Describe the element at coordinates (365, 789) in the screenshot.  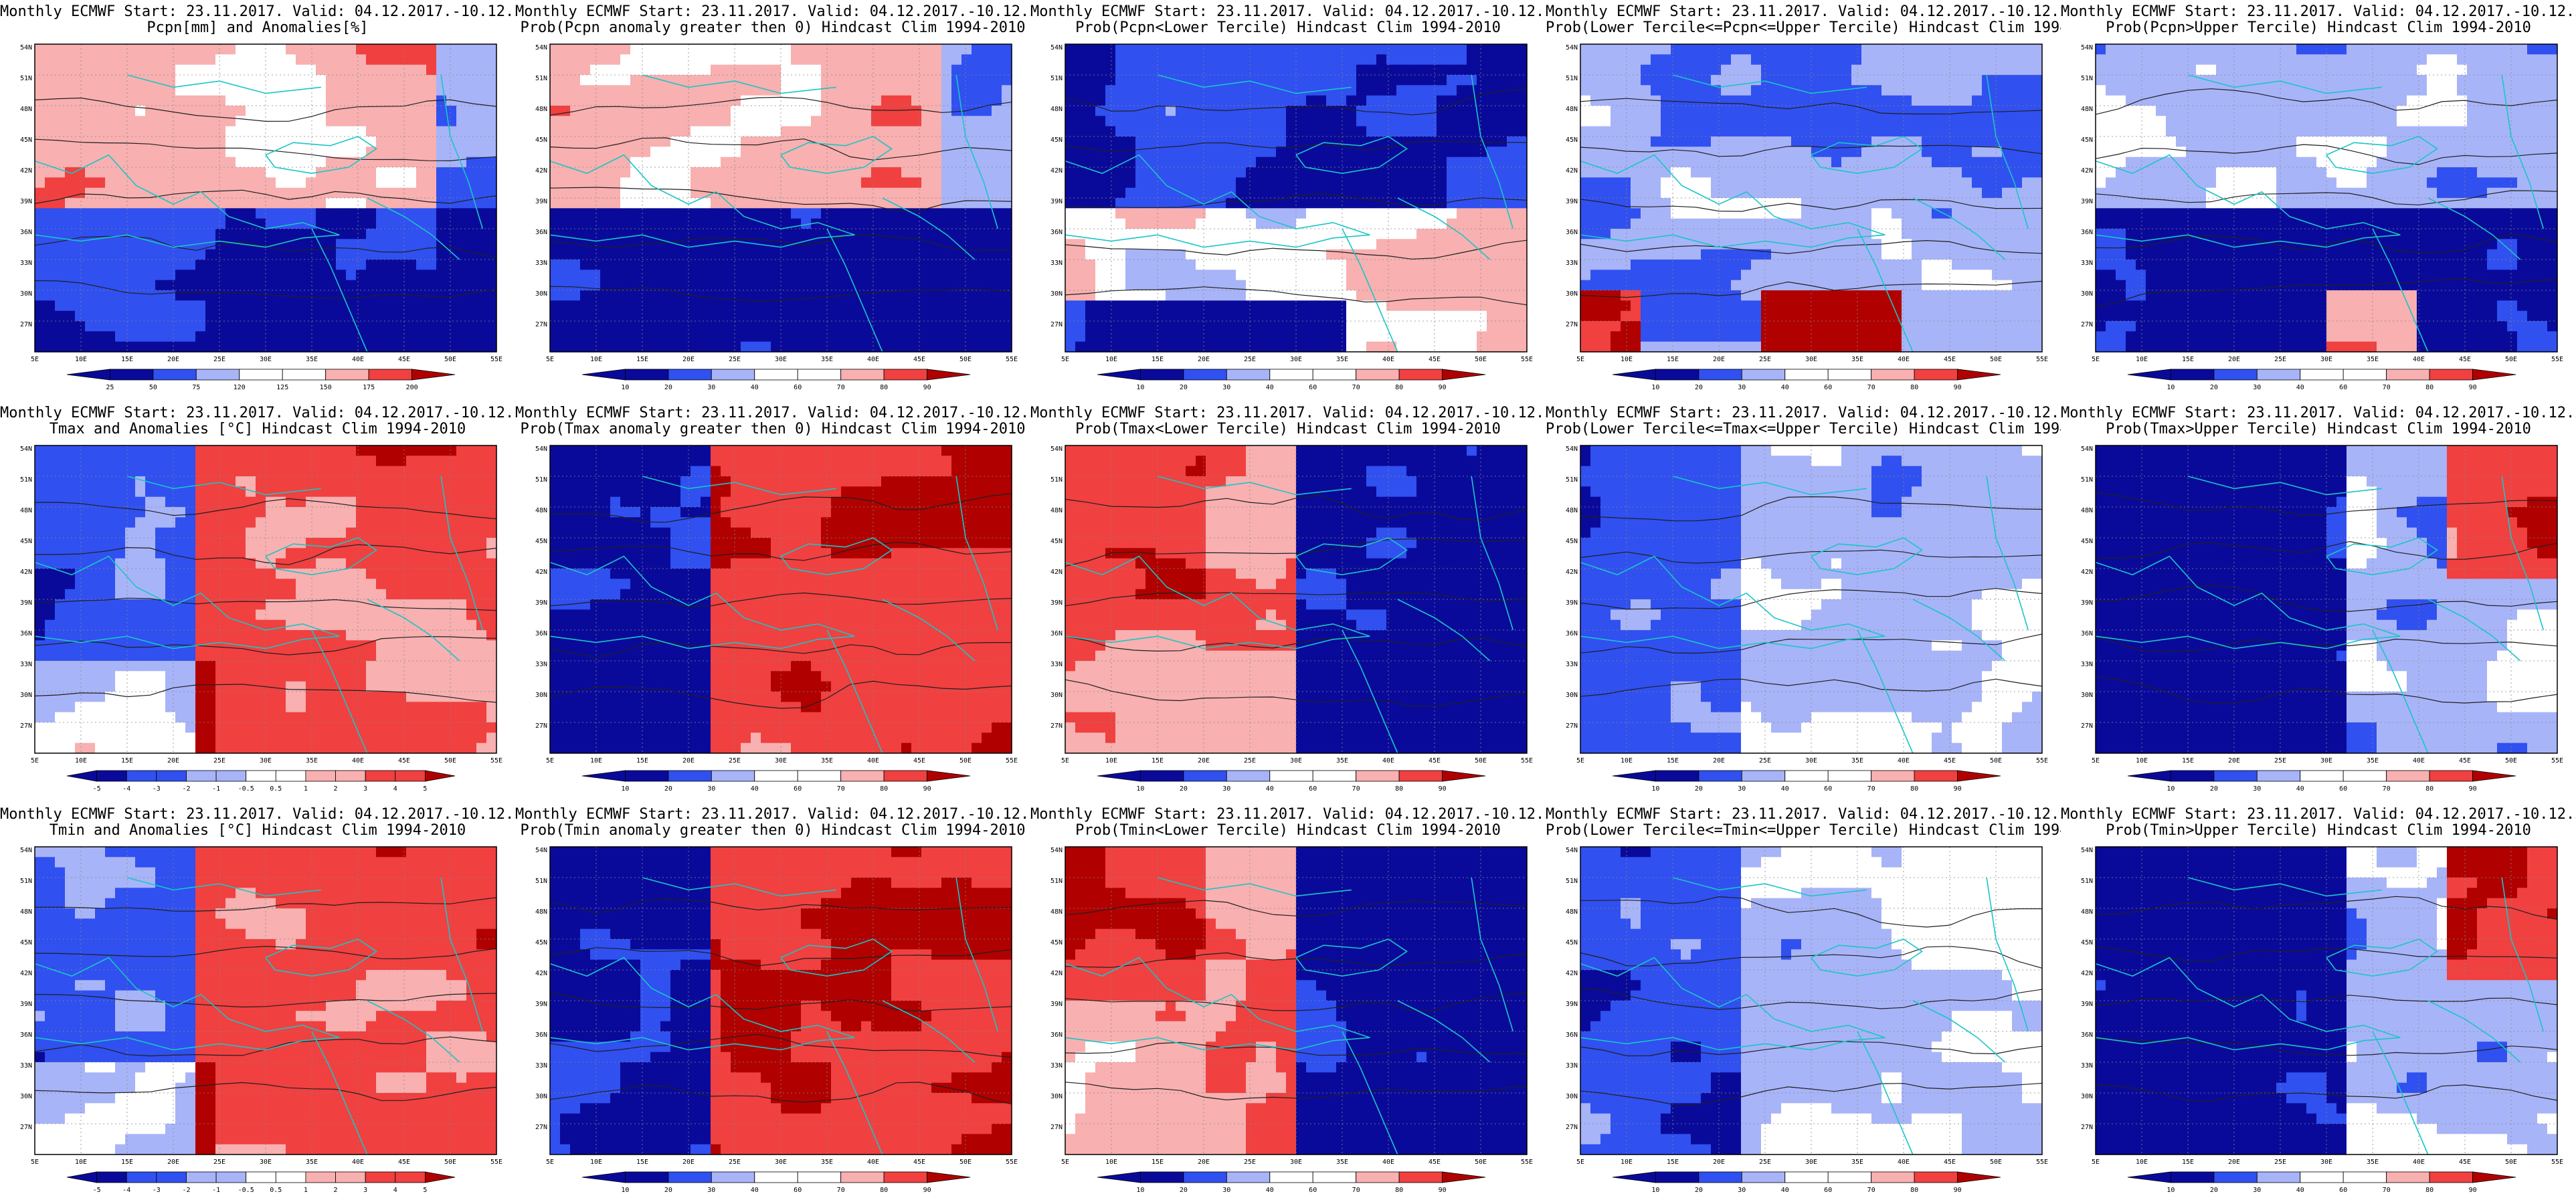
I see `legend-tick-label: 3` at that location.